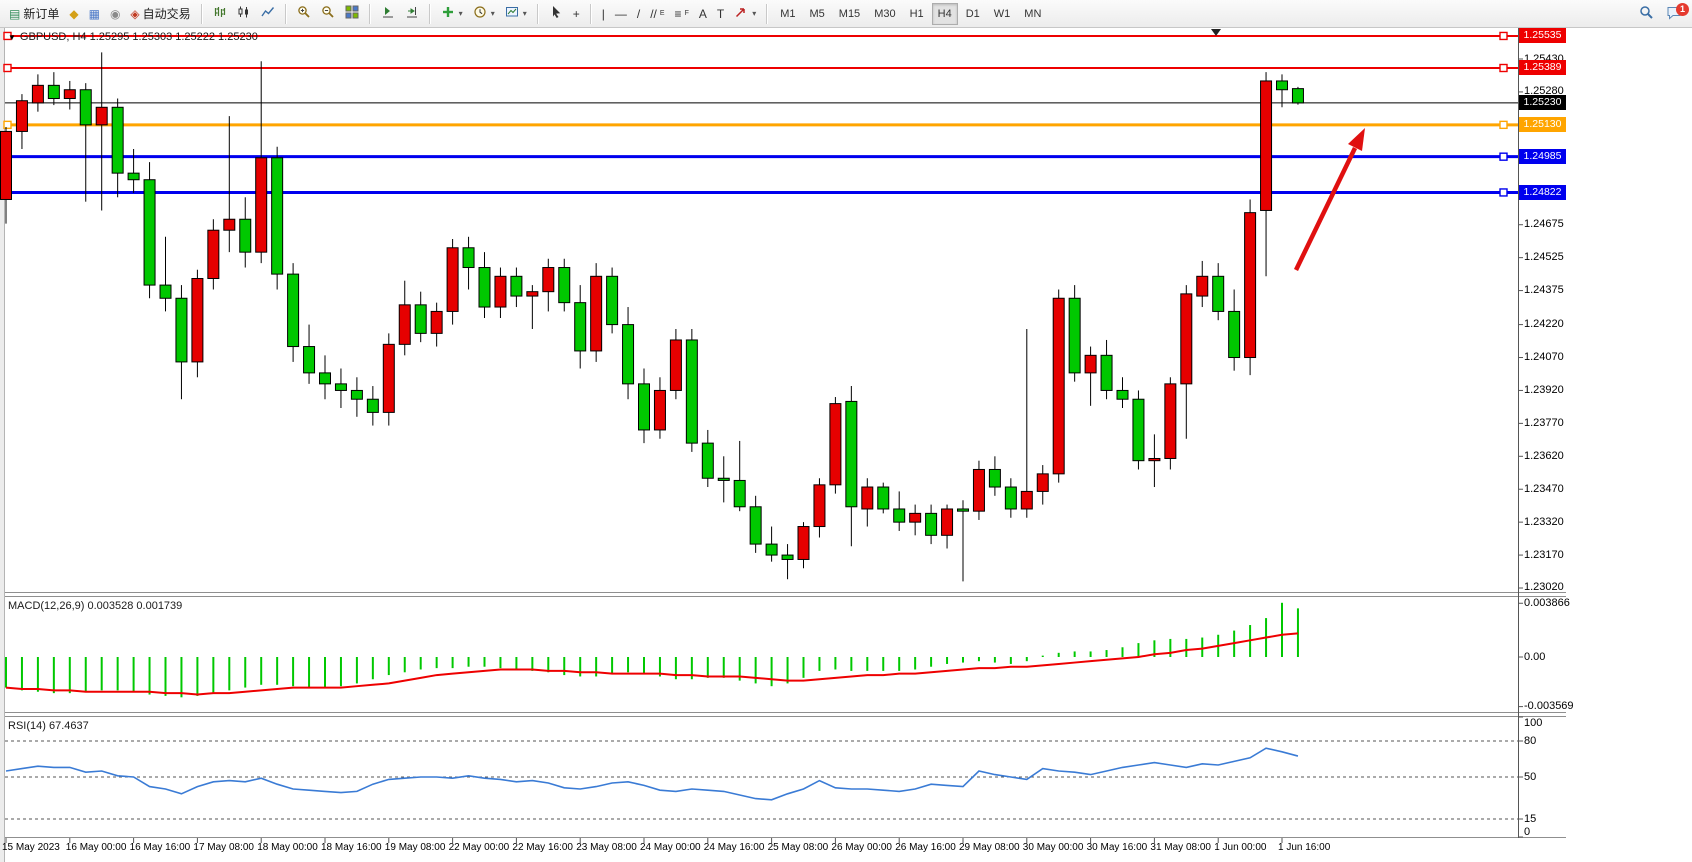  I want to click on auto-scroll-button, so click(388, 14).